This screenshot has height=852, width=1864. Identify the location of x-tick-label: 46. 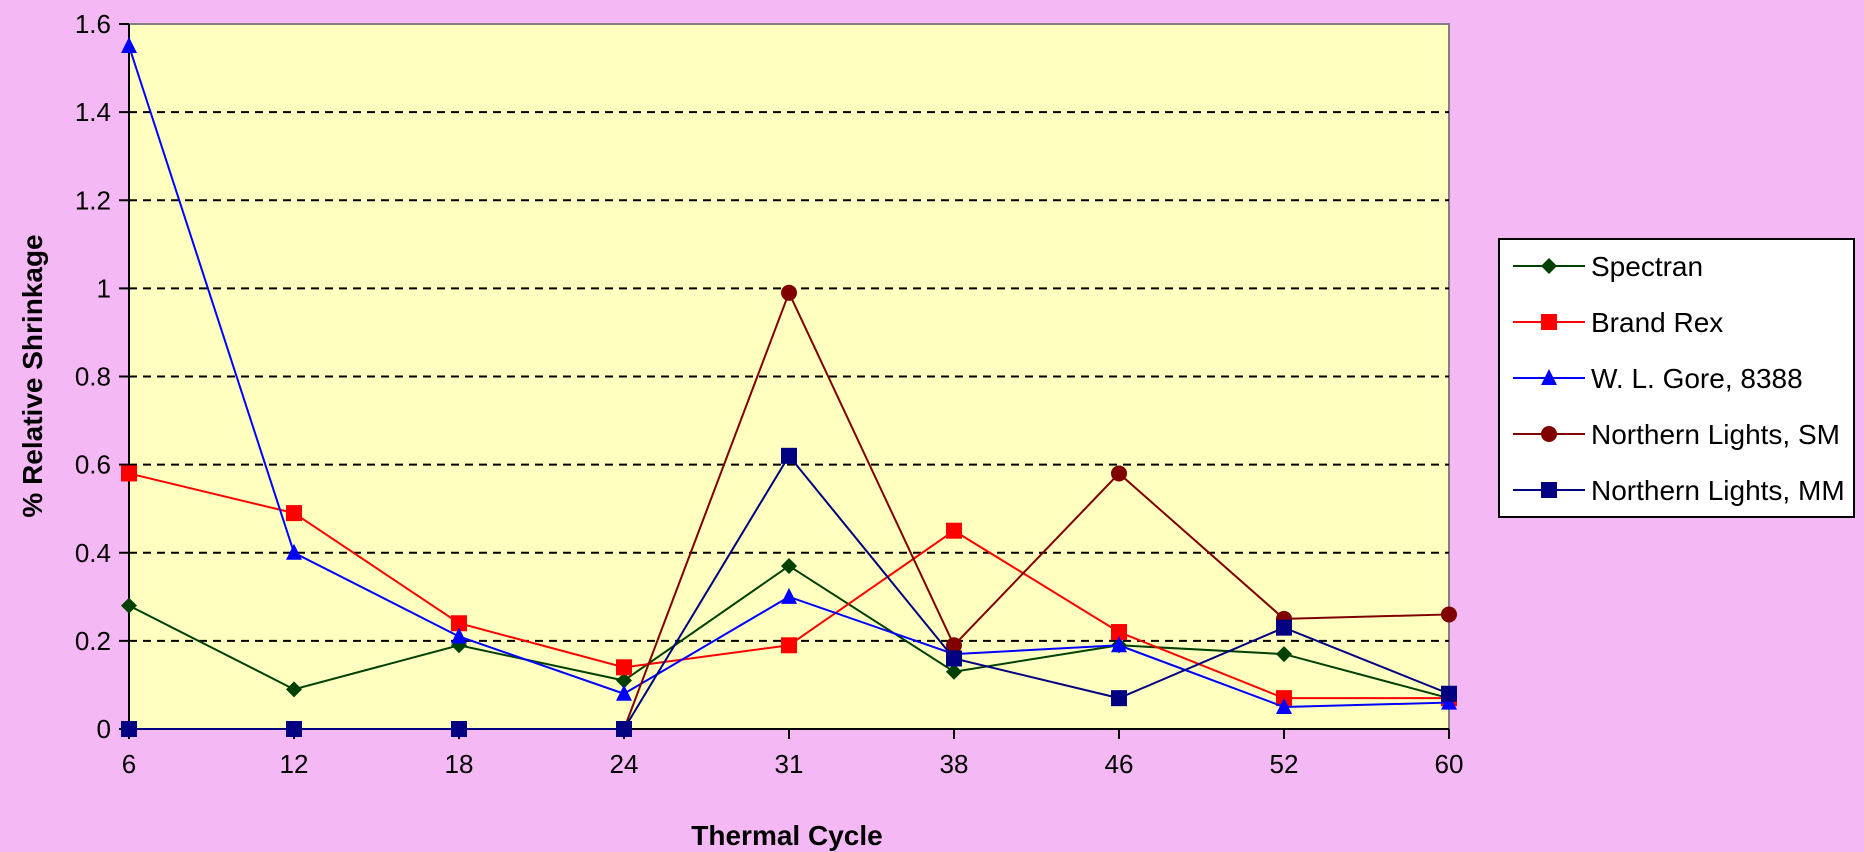
(1119, 764).